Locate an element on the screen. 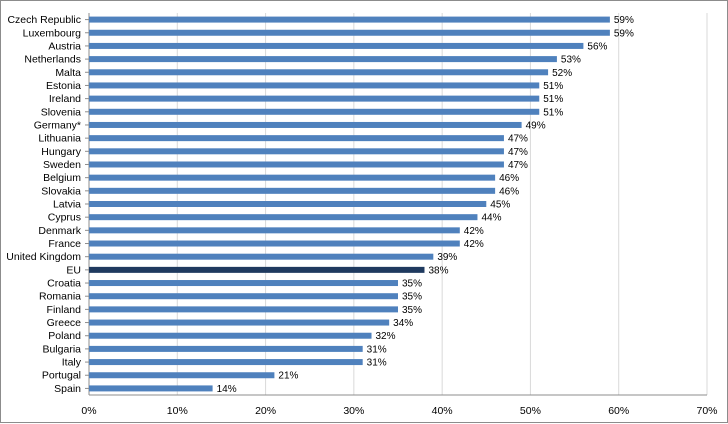 The height and width of the screenshot is (424, 728). data-label: 34% is located at coordinates (403, 323).